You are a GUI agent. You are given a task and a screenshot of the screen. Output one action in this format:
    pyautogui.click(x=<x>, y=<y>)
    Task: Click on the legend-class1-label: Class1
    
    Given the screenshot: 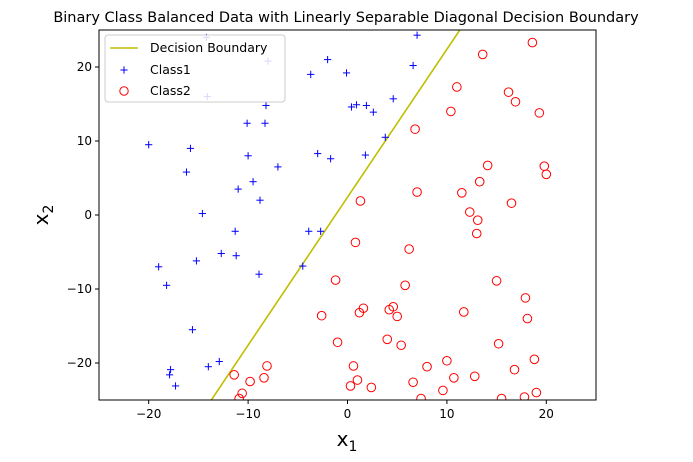 What is the action you would take?
    pyautogui.click(x=170, y=69)
    